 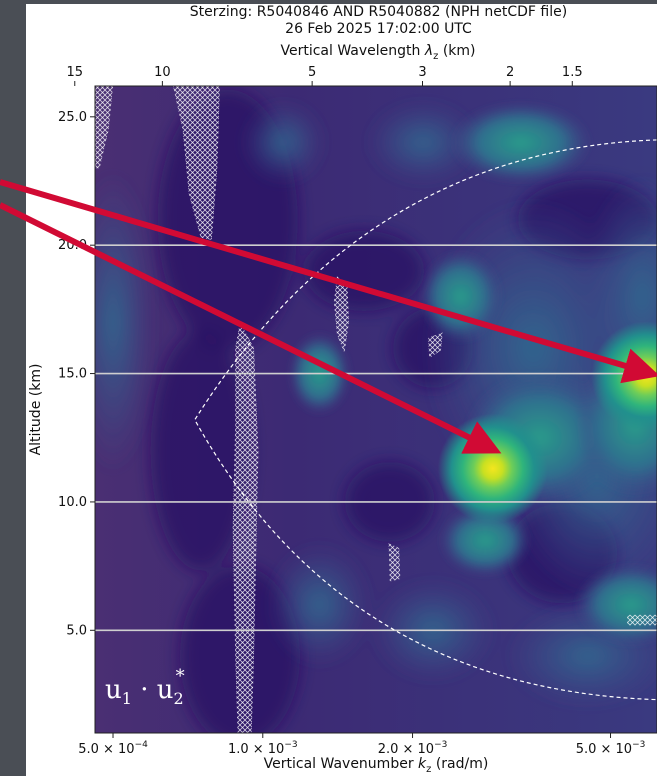 I want to click on top-axis-label: Vertical Wavelength λz (km), so click(x=377, y=52).